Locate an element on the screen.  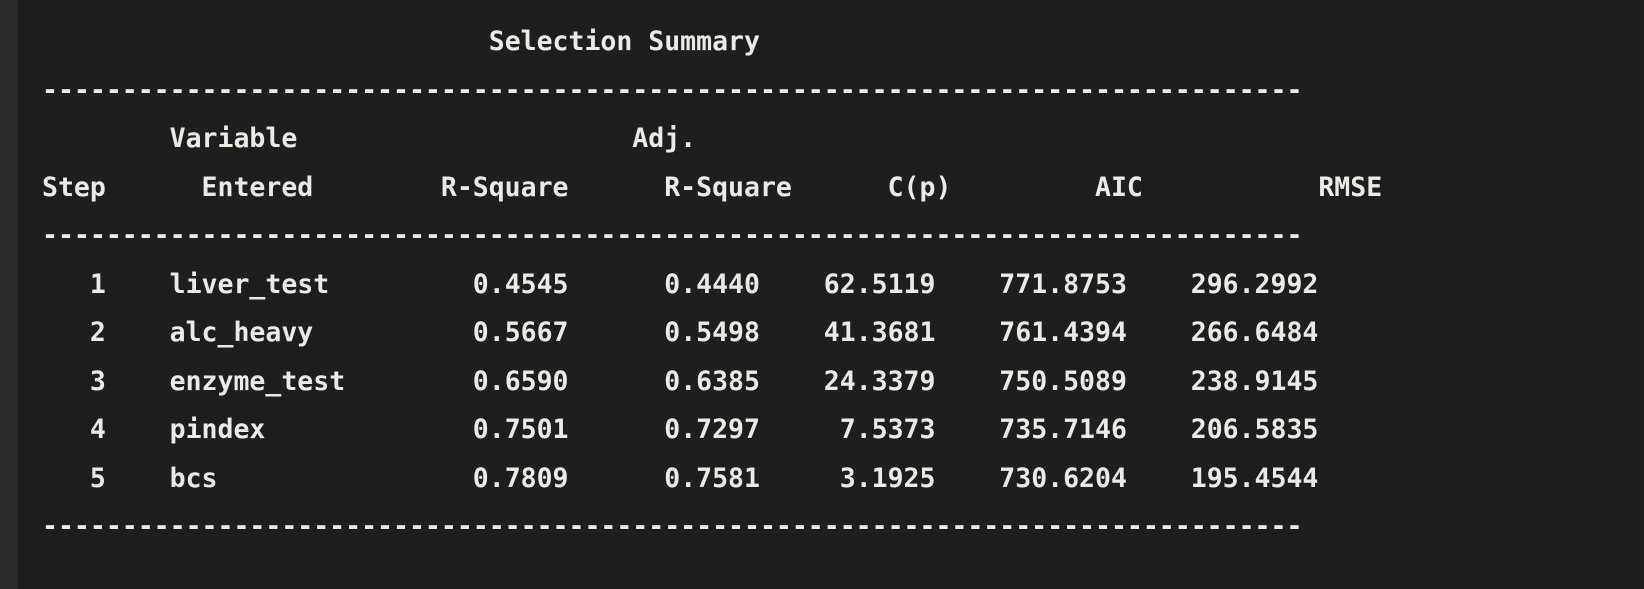
cell-variable: pindex is located at coordinates (249, 429).